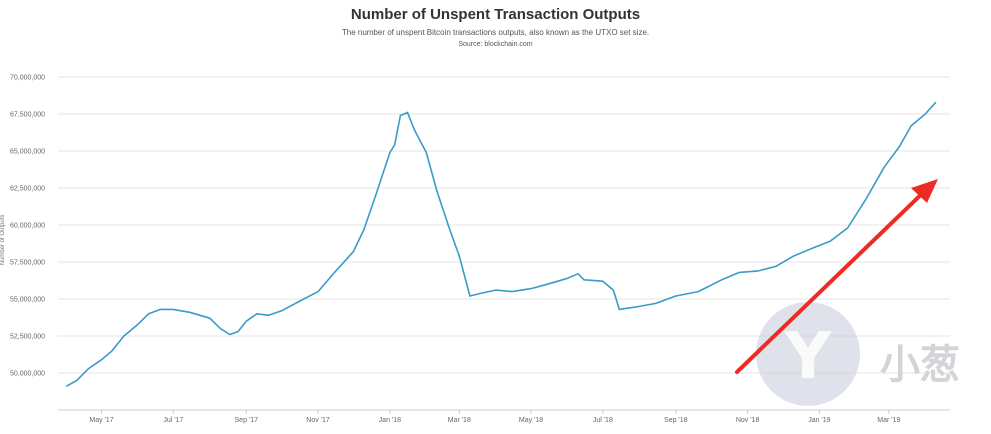 Image resolution: width=991 pixels, height=434 pixels. What do you see at coordinates (27, 115) in the screenshot?
I see `y-tick-label: 67,500,000` at bounding box center [27, 115].